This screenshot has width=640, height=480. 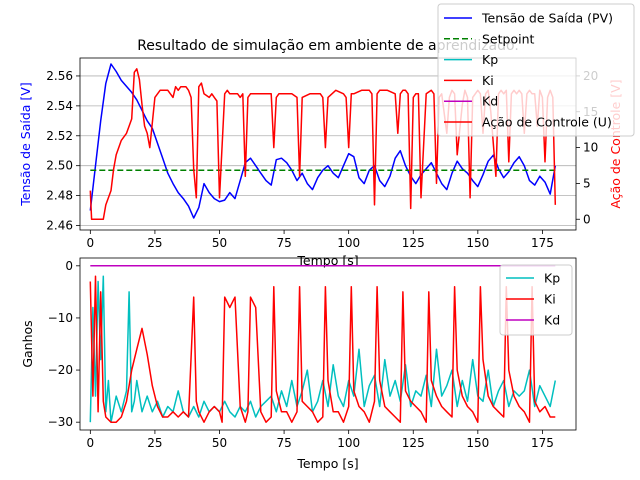 I want to click on bottom-ytick-label-3: −30, so click(x=60, y=422).